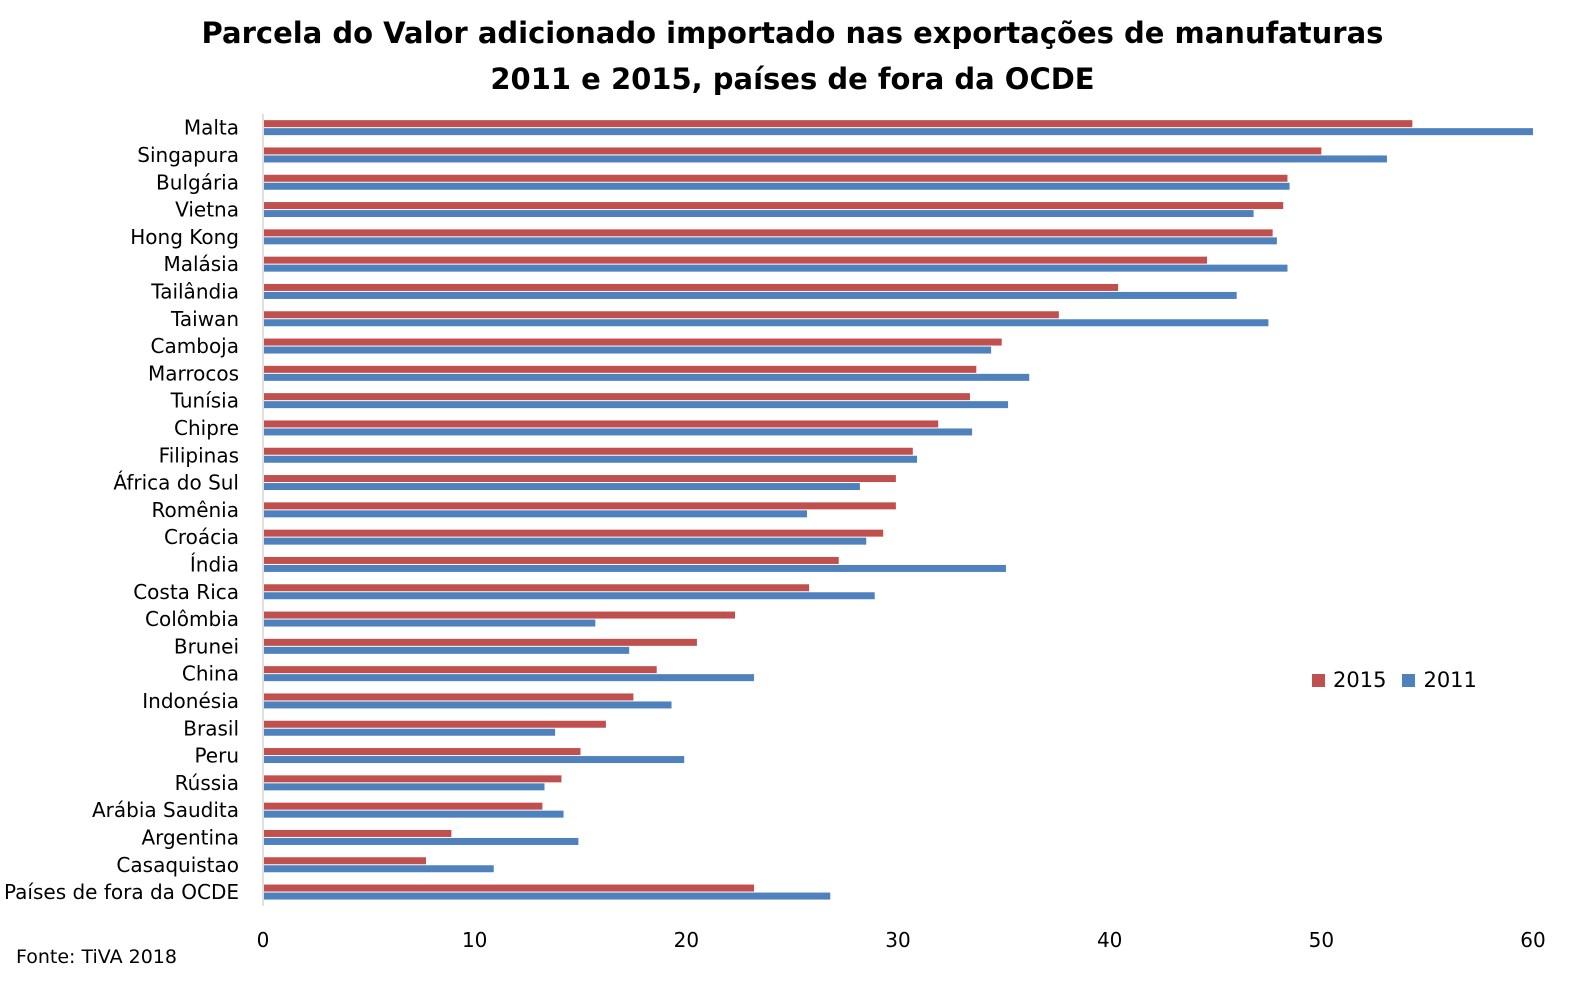 The height and width of the screenshot is (988, 1585). What do you see at coordinates (216, 756) in the screenshot?
I see `category-label: Peru` at bounding box center [216, 756].